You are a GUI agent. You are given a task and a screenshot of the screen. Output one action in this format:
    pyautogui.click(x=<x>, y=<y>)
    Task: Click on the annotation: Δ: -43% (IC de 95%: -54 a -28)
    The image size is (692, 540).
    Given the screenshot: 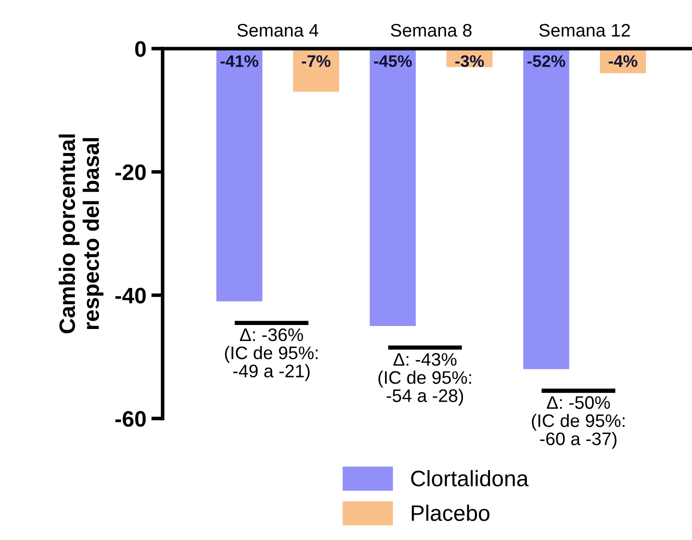 What is the action you would take?
    pyautogui.click(x=425, y=379)
    